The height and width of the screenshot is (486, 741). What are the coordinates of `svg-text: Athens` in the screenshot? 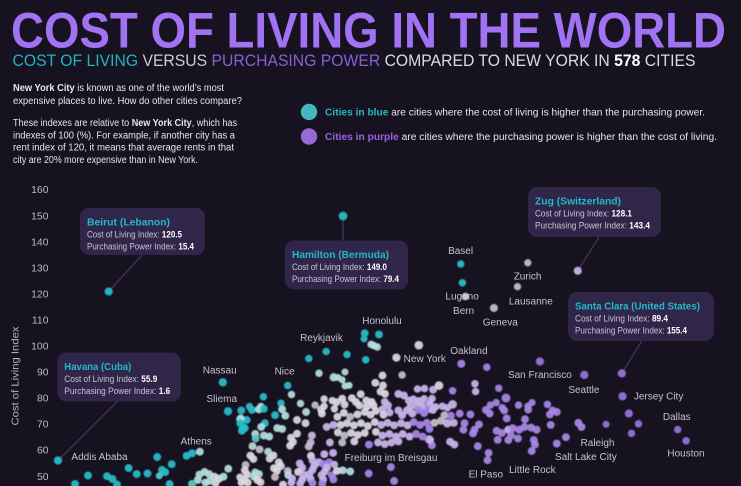 It's located at (196, 442).